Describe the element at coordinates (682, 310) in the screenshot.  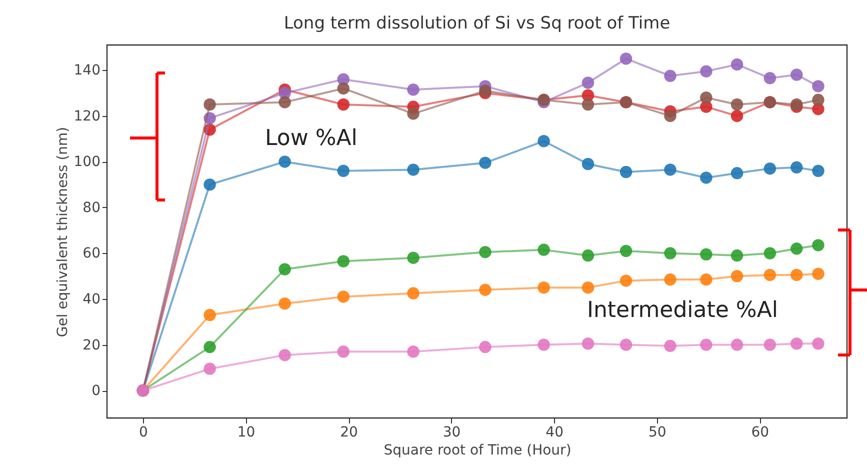
I see `annotation: Intermediate %Al` at that location.